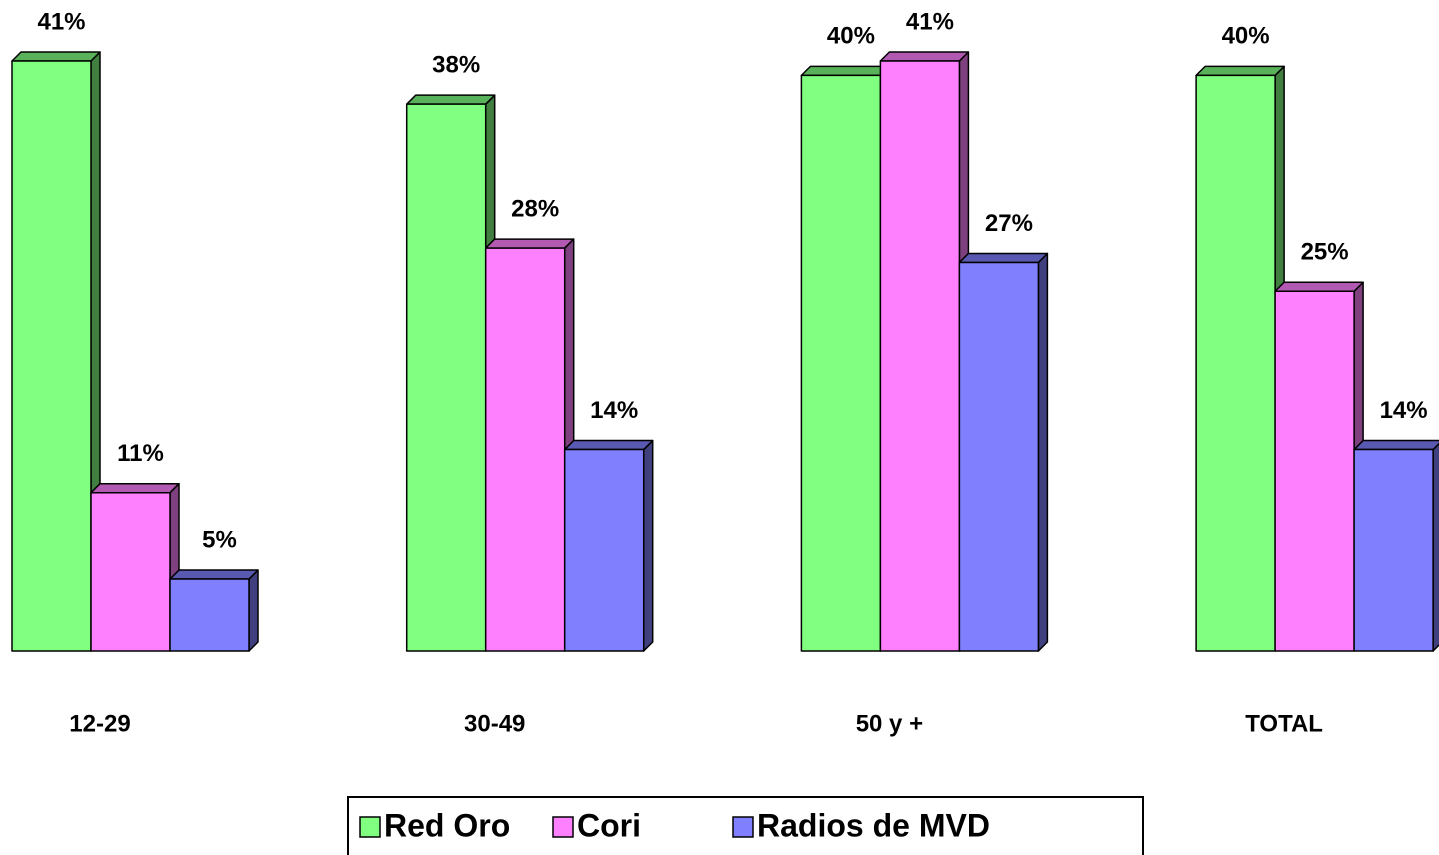  Describe the element at coordinates (535, 208) in the screenshot. I see `value-label: 28%` at that location.